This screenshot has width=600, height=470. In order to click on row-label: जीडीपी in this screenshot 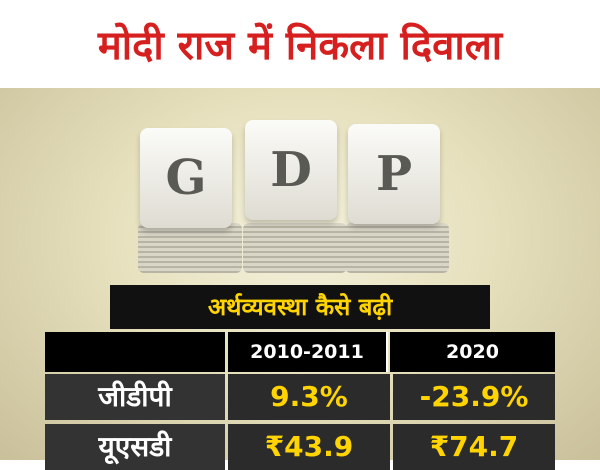, I will do `click(135, 397)`.